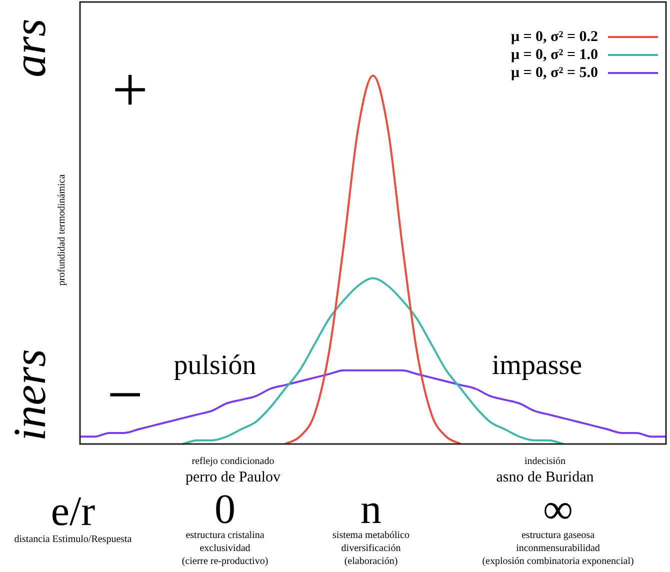  I want to click on legend-label: μ = 0, σ² = 0.2, so click(554, 37).